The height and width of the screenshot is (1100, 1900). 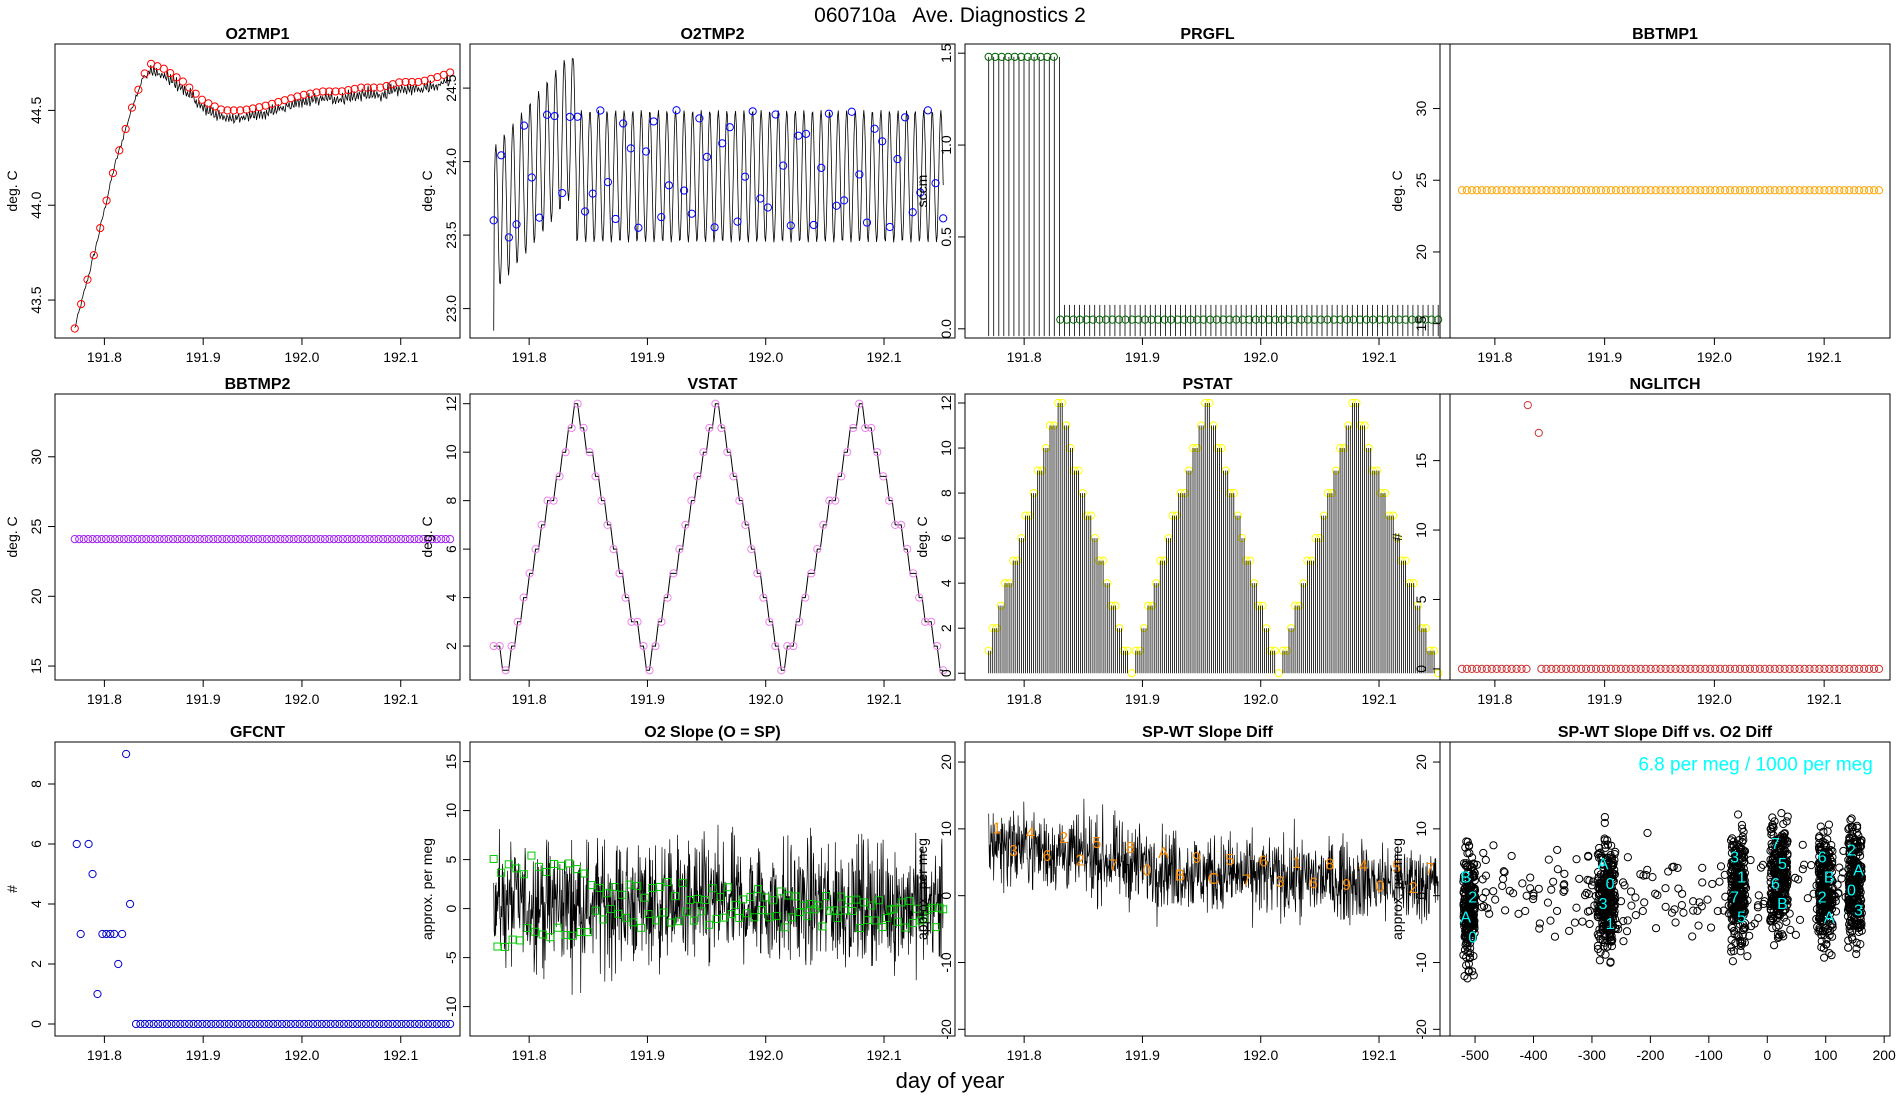 I want to click on y-tick-label: 20, so click(x=1421, y=252).